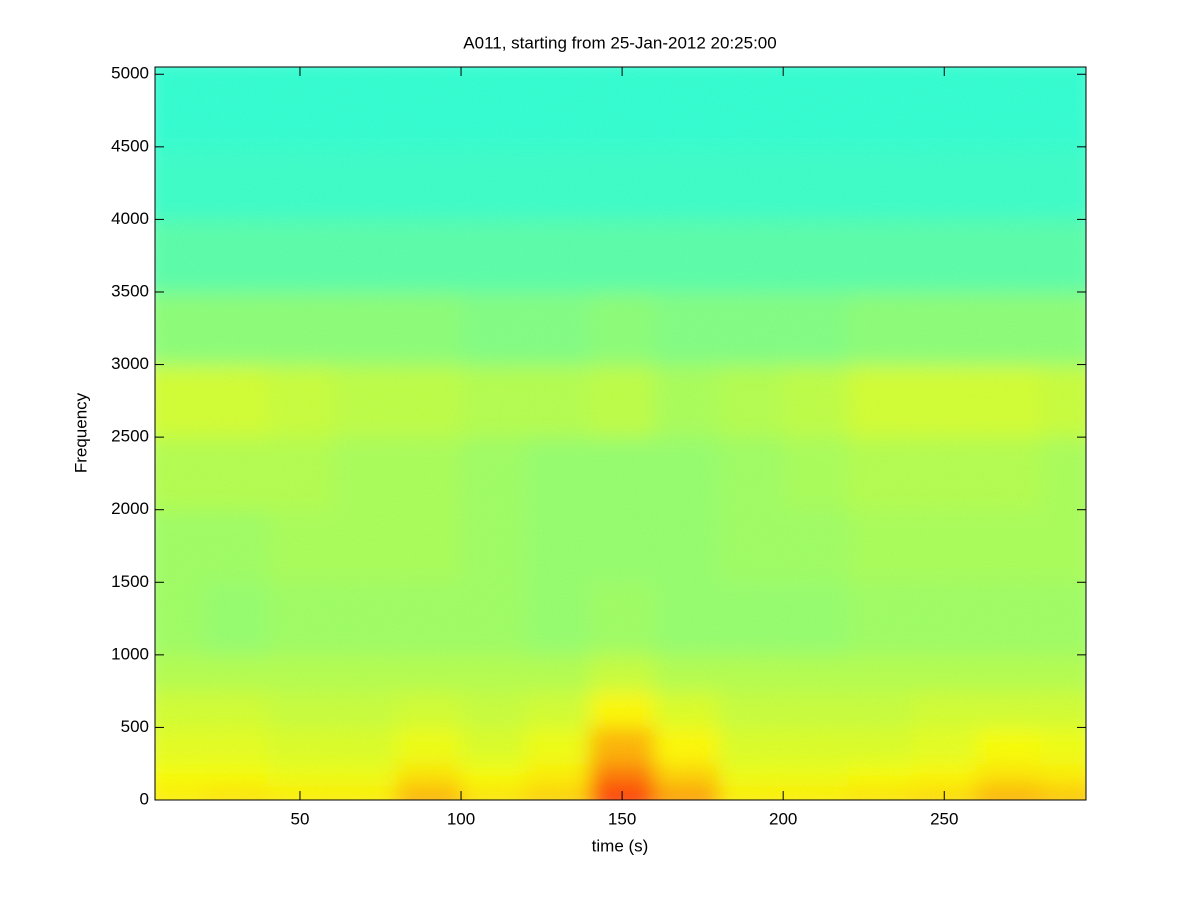  I want to click on y-axis-label: Frequency, so click(80, 432).